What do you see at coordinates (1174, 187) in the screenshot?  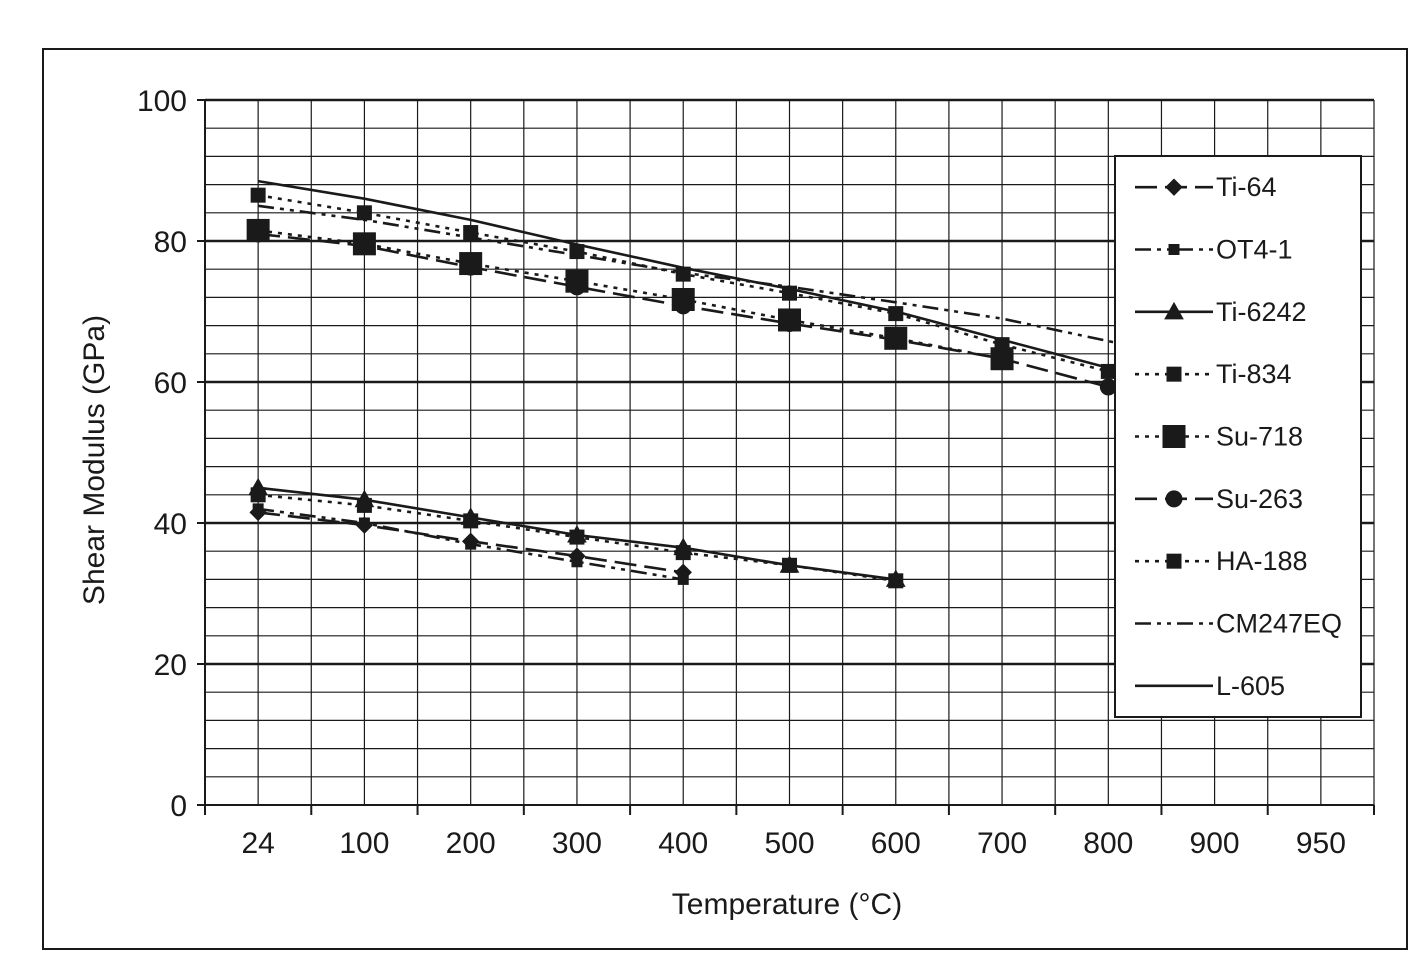 I see `marker-diamond` at bounding box center [1174, 187].